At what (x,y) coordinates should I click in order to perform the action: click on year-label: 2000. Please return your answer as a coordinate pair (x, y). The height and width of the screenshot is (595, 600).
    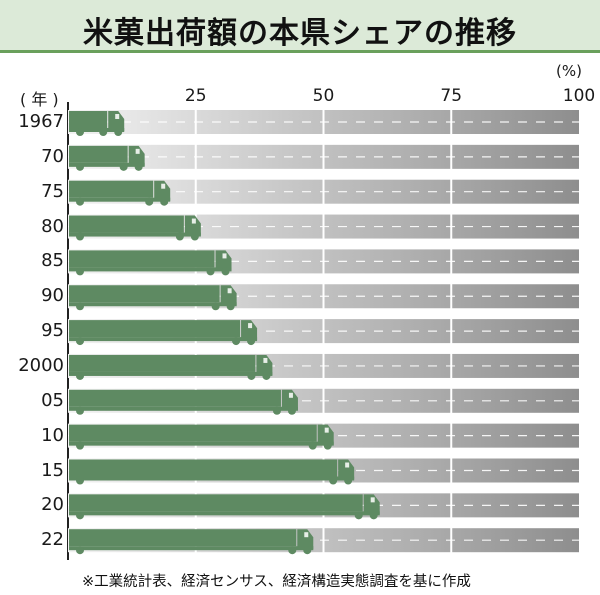
    Looking at the image, I should click on (41, 365).